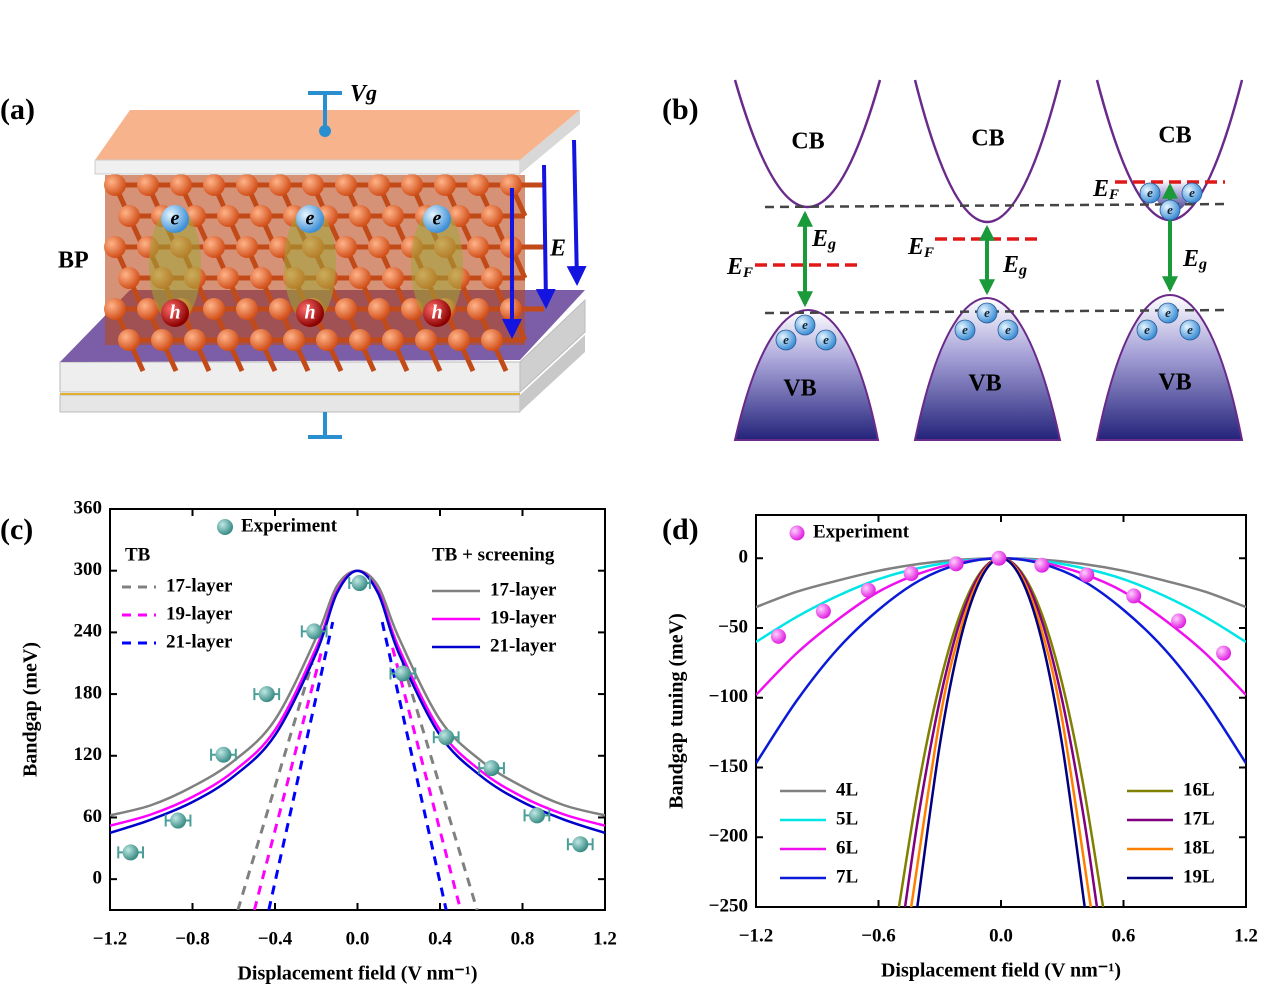  I want to click on y-axis-label: Bandgap (meV), so click(31, 709).